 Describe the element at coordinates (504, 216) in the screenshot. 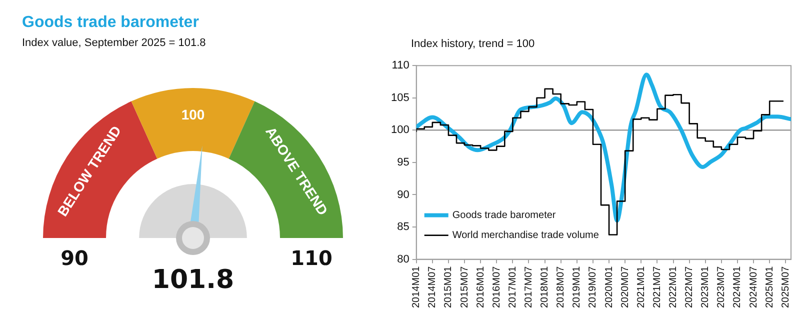

I see `legend-label: Goods trade barometer` at that location.